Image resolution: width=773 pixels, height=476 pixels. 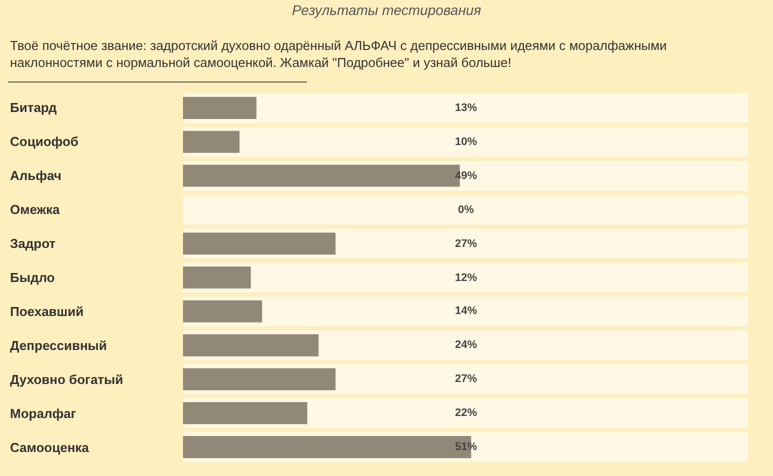 What do you see at coordinates (50, 447) in the screenshot?
I see `y-tick-label: Самооценка` at bounding box center [50, 447].